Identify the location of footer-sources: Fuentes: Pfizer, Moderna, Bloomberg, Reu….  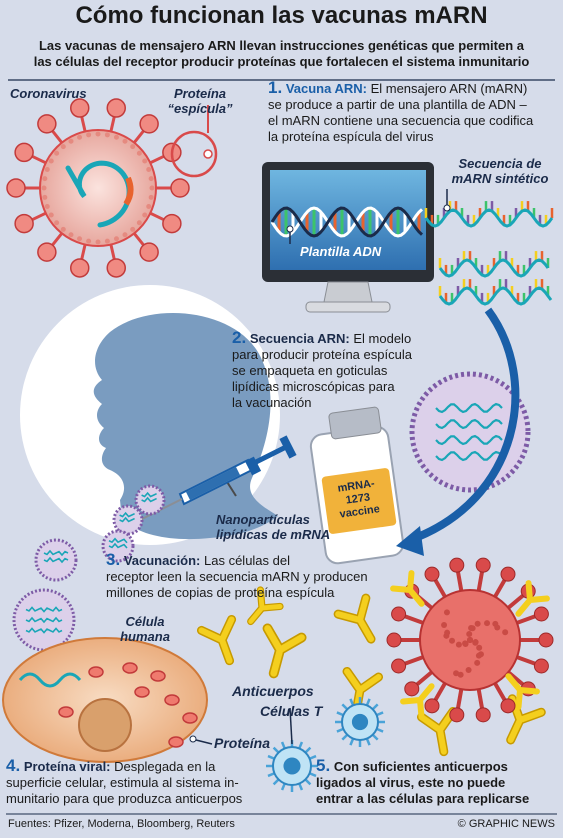
(121, 824).